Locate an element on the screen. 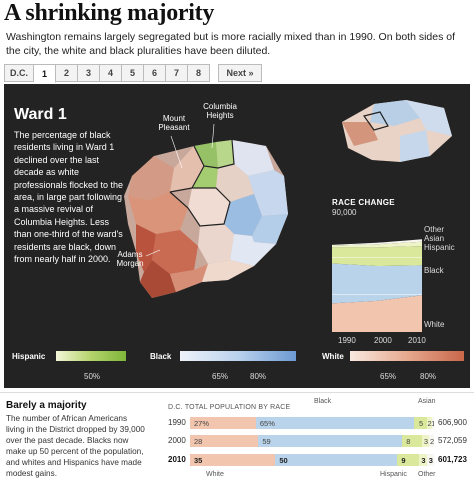 Image resolution: width=474 pixels, height=485 pixels. area-black is located at coordinates (377, 283).